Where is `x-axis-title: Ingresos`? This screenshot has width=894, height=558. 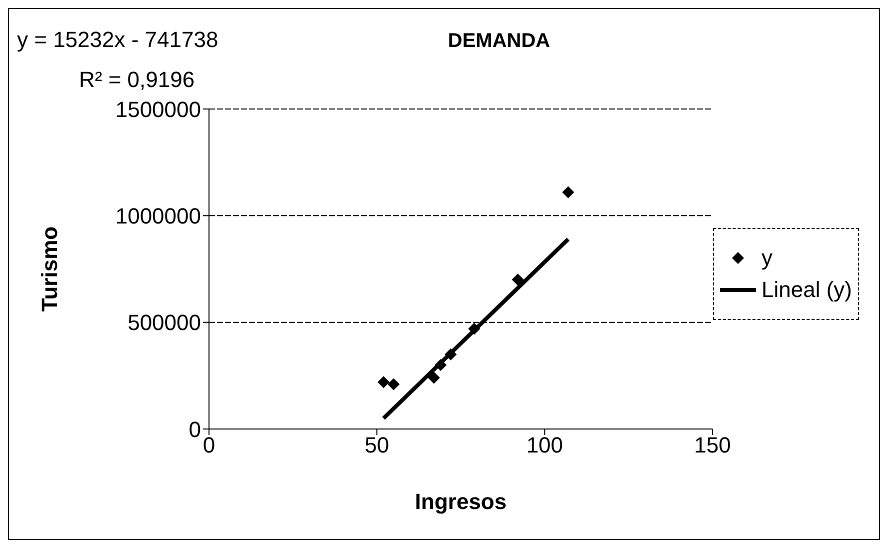 x-axis-title: Ingresos is located at coordinates (460, 501).